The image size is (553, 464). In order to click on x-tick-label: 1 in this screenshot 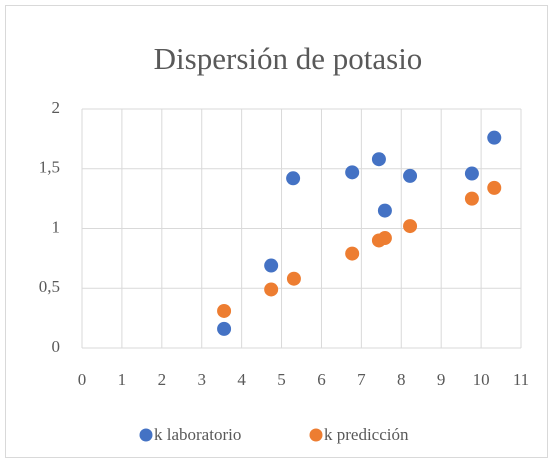, I will do `click(122, 379)`.